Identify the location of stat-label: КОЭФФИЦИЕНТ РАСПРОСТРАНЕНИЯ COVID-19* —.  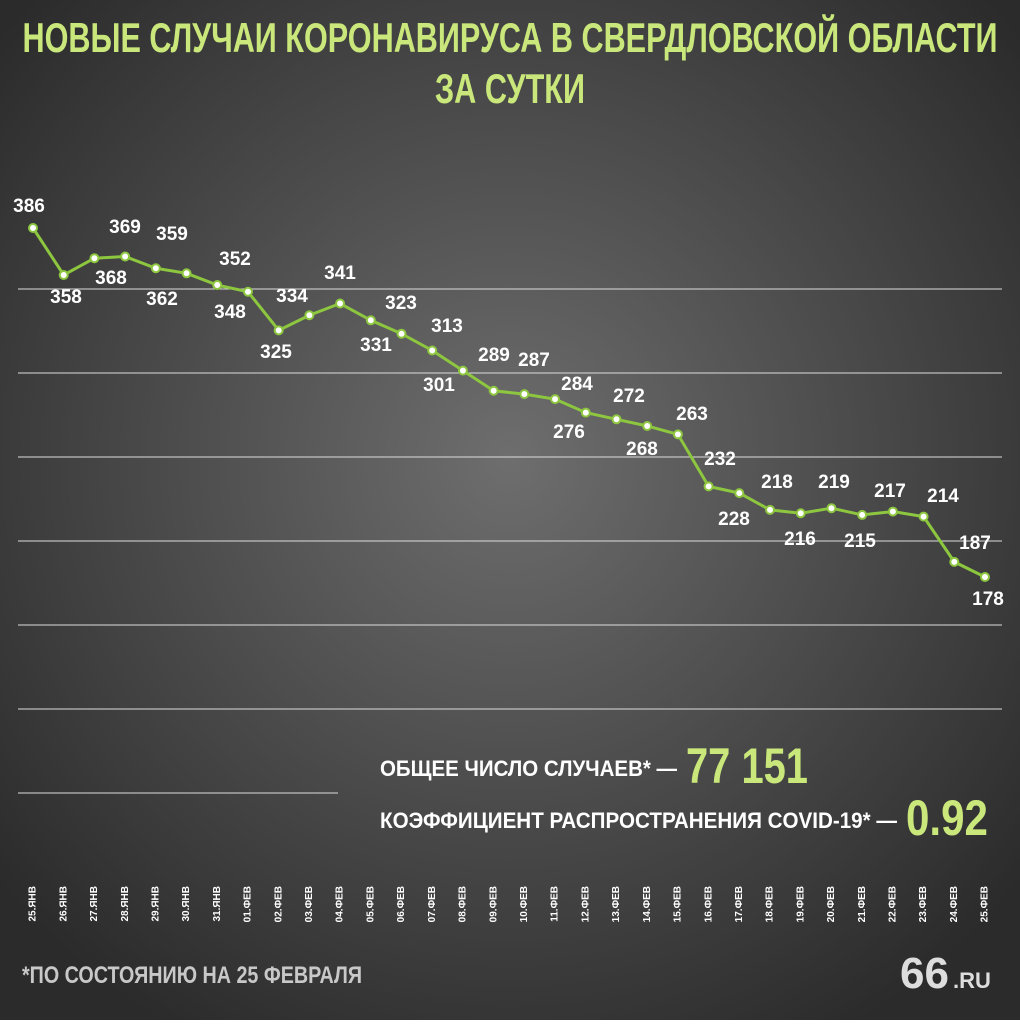
(638, 820).